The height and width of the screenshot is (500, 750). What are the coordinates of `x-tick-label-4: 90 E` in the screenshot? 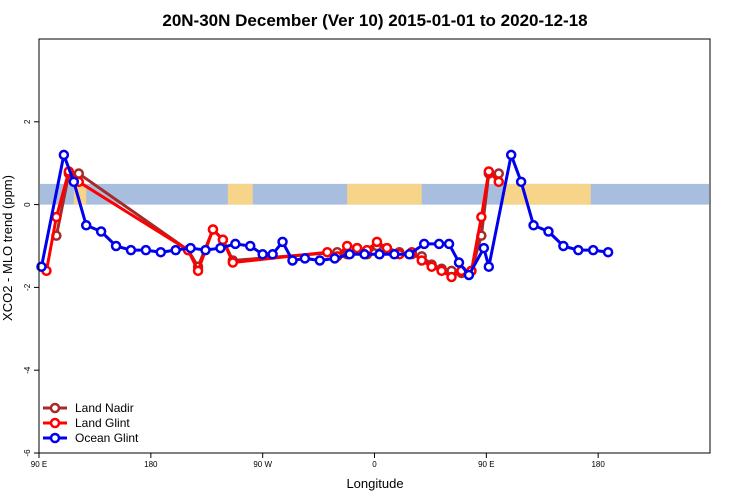 It's located at (486, 464).